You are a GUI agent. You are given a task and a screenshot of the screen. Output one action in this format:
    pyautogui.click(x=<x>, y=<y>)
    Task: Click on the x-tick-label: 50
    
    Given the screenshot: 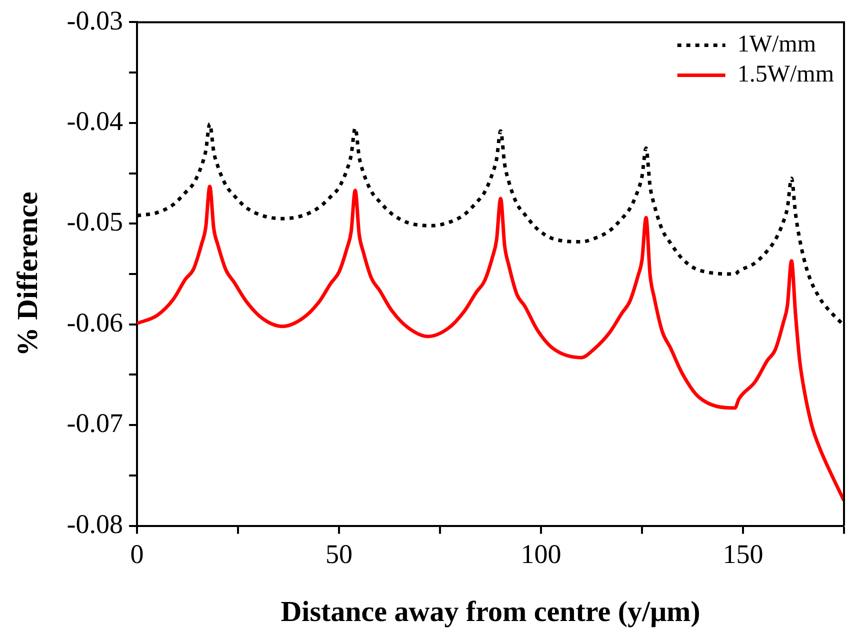 What is the action you would take?
    pyautogui.click(x=339, y=554)
    